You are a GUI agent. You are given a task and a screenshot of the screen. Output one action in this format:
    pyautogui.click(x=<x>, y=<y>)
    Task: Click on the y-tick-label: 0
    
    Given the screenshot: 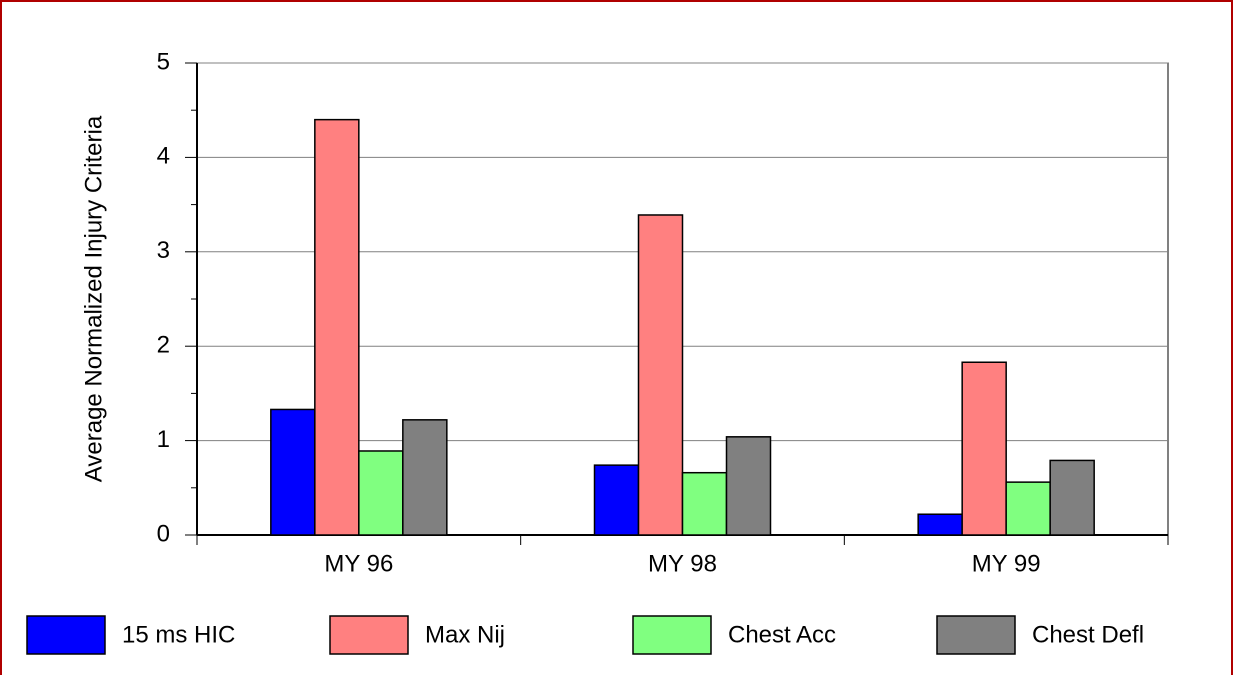 What is the action you would take?
    pyautogui.click(x=163, y=533)
    